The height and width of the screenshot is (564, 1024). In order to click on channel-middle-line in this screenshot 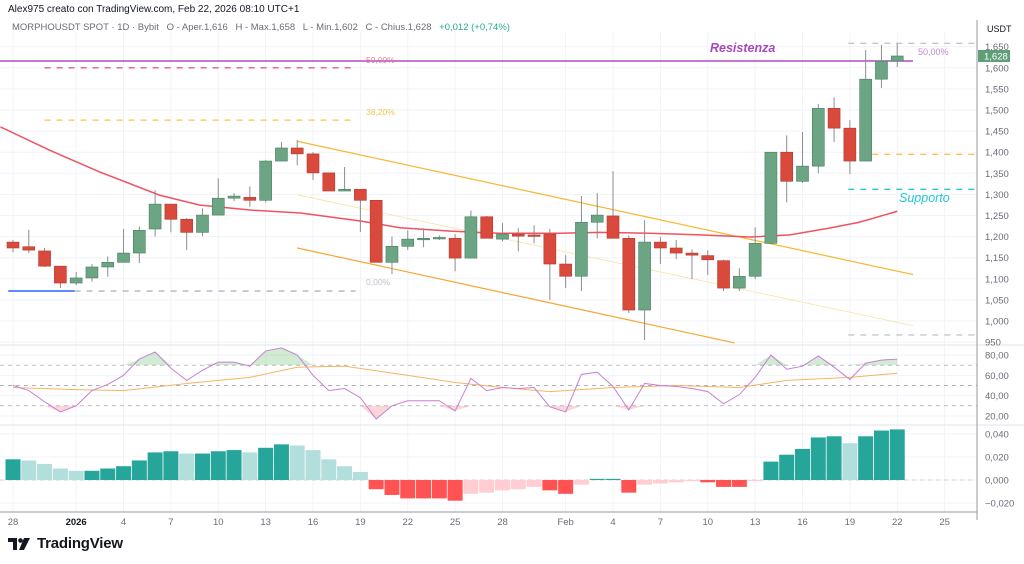, I will do `click(605, 260)`.